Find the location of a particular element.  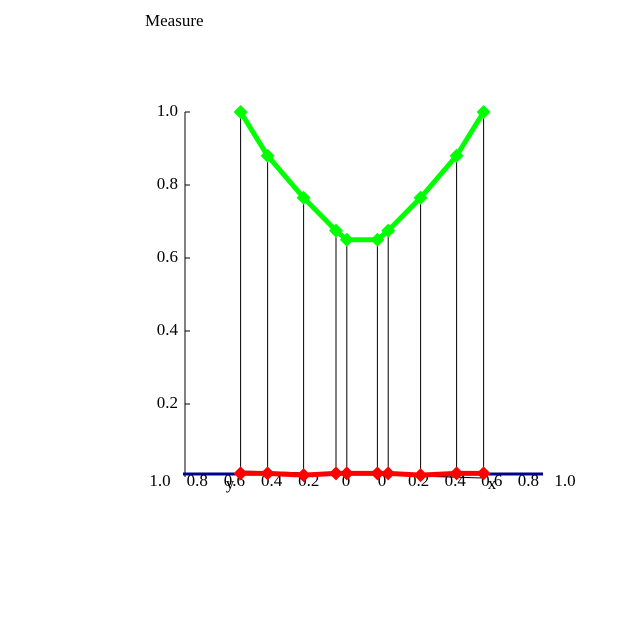

x-axis-tick-label: 0.8 is located at coordinates (528, 480).